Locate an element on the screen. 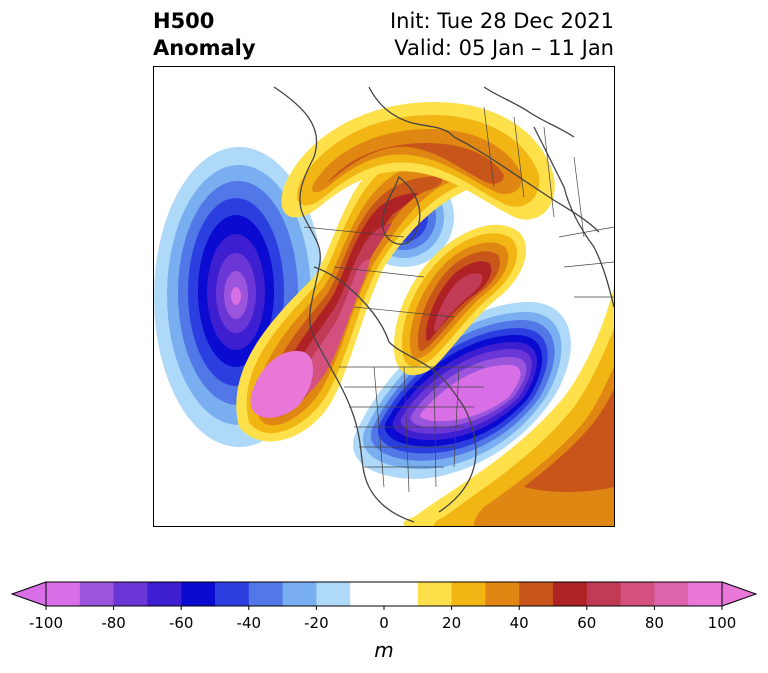 This screenshot has height=673, width=768. colorbar-tick-label: 80 is located at coordinates (654, 623).